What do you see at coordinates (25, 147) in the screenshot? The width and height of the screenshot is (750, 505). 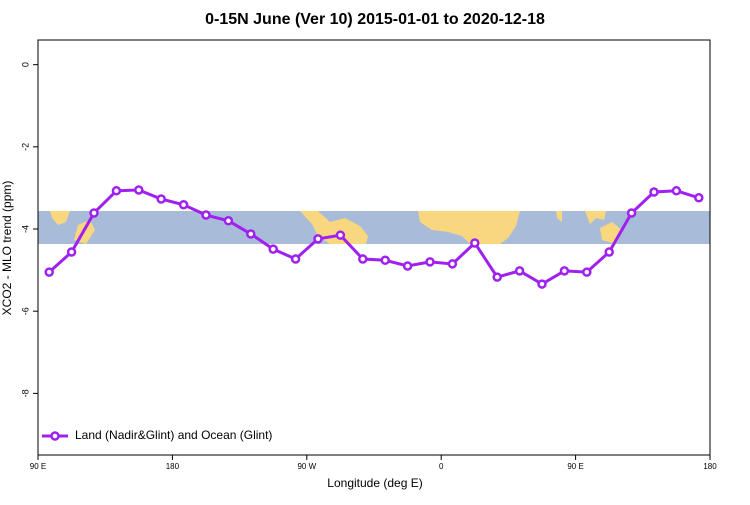 I see `y-tick-label: -2` at bounding box center [25, 147].